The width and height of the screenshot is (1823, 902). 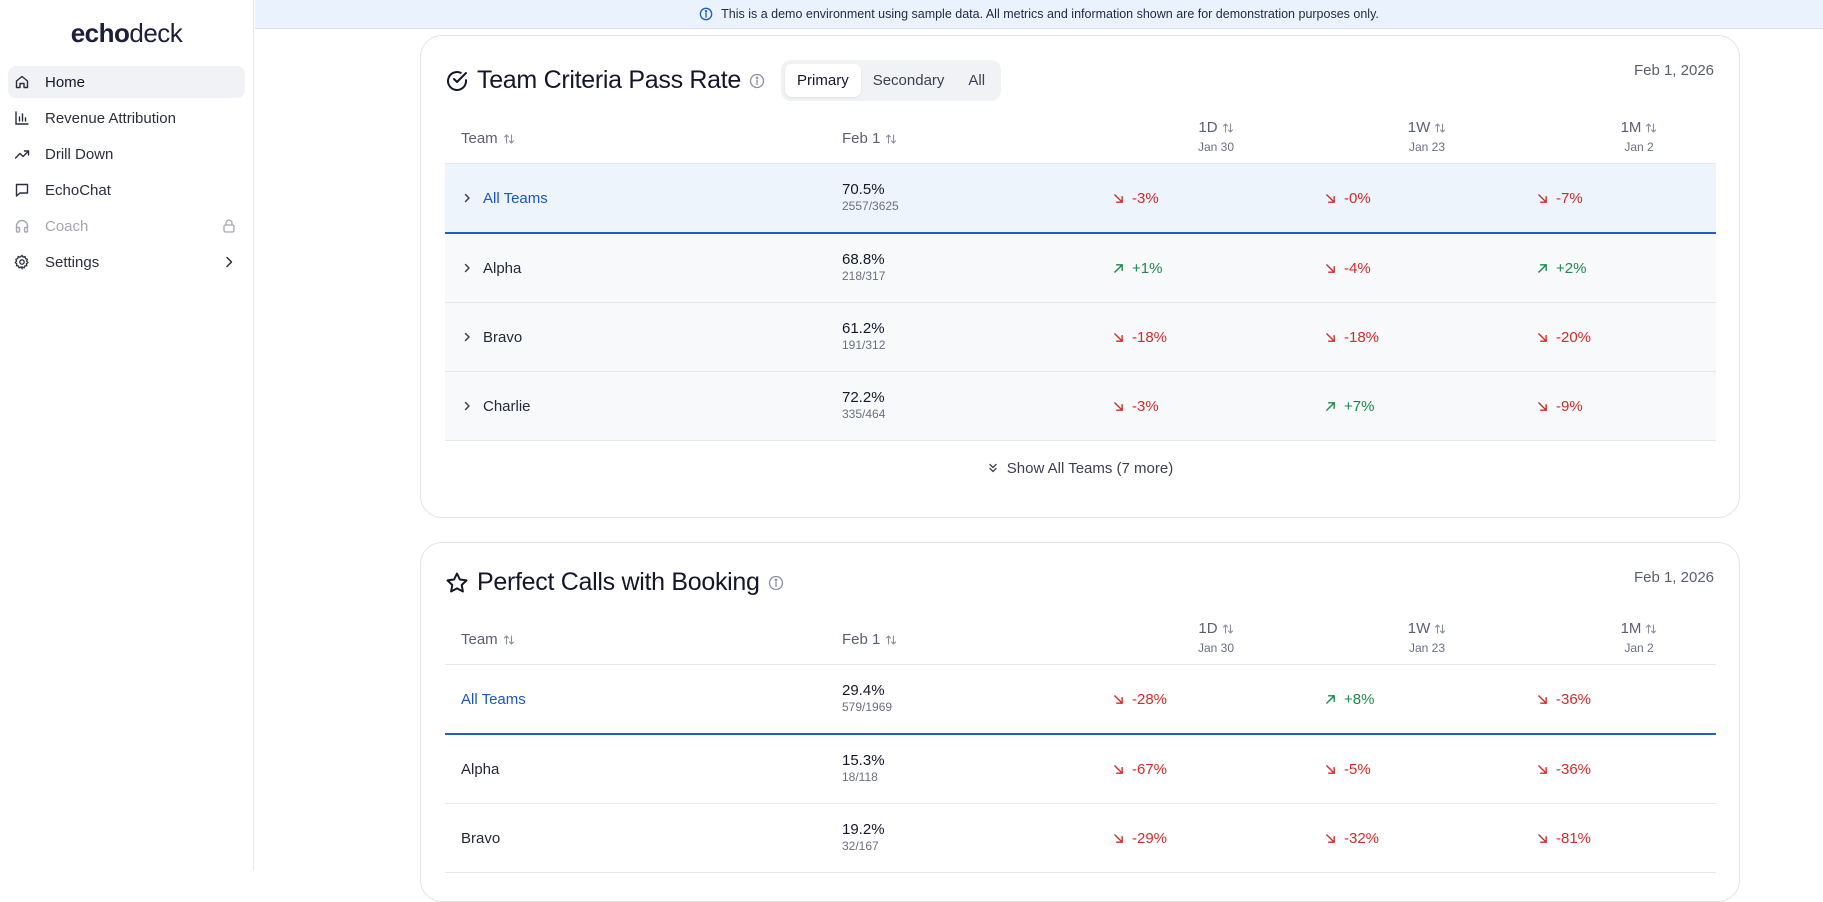 What do you see at coordinates (126, 190) in the screenshot?
I see `sidebar-item-echochat: EchoChat` at bounding box center [126, 190].